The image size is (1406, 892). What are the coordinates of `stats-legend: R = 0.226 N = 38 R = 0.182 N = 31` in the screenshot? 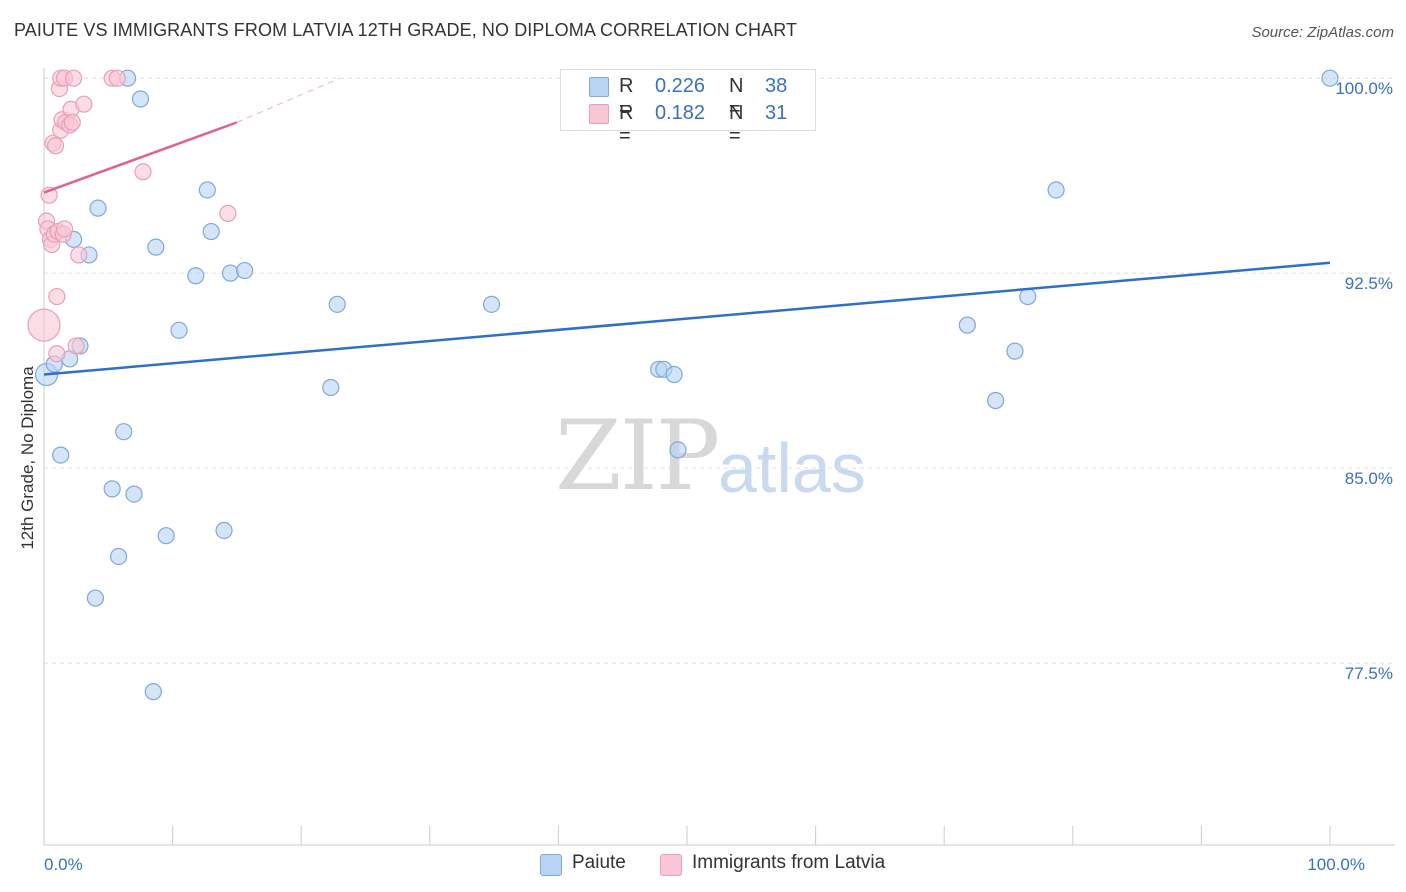 It's located at (688, 108).